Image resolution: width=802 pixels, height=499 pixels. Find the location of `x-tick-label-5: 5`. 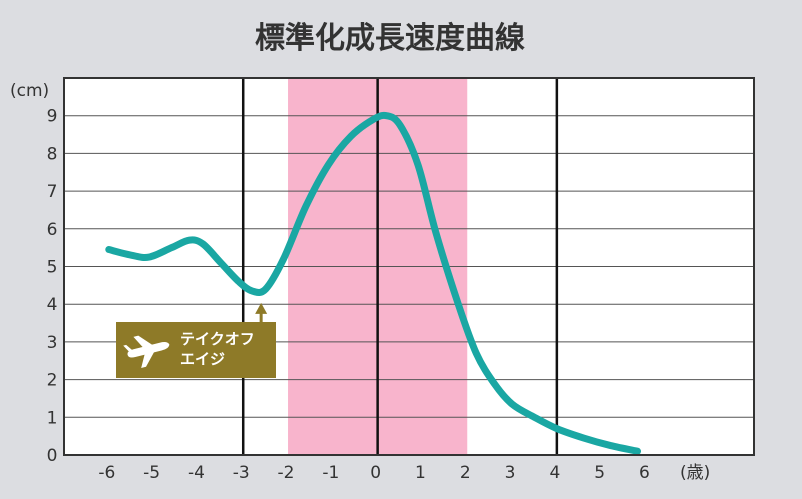

x-tick-label-5: 5 is located at coordinates (599, 473).